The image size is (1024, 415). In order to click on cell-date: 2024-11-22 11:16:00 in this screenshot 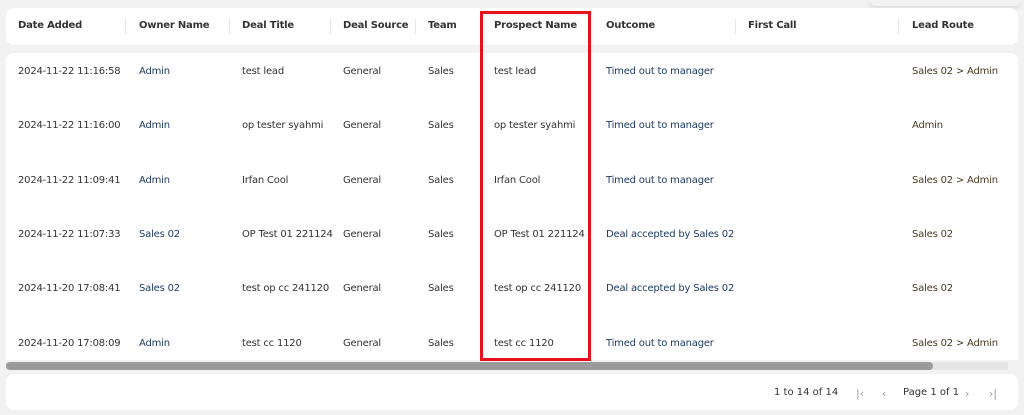, I will do `click(69, 126)`.